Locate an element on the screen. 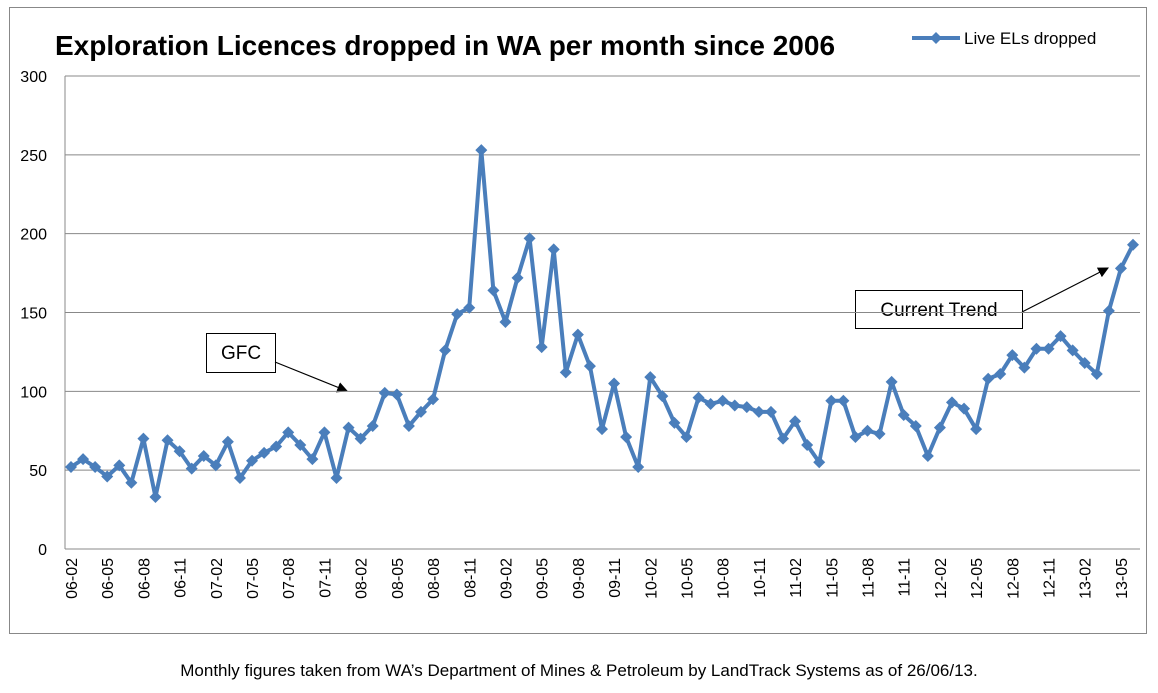 This screenshot has height=693, width=1158. x-tick-label: 07-08 is located at coordinates (289, 578).